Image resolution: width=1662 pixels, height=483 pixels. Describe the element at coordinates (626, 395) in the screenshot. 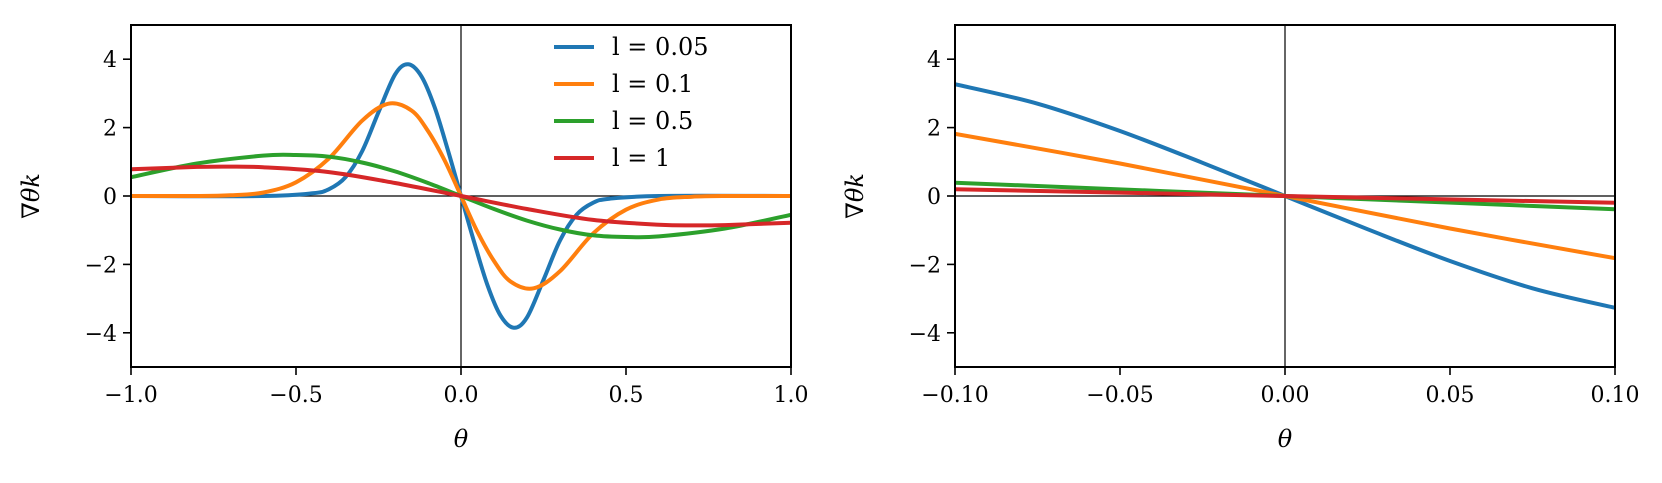

I see `x-tick-label: 0.5` at that location.